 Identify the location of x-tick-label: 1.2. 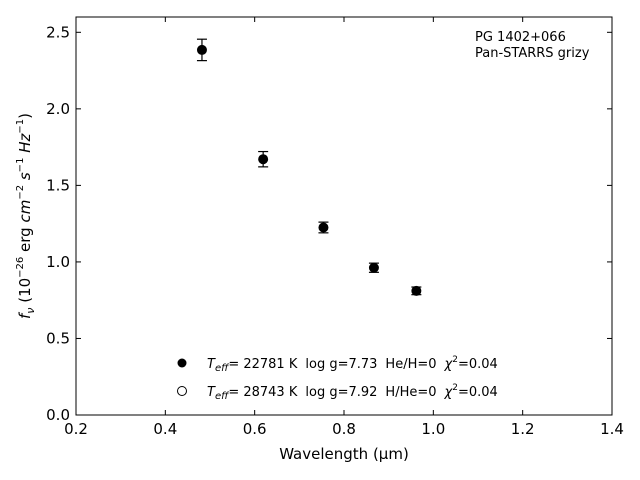
(523, 429).